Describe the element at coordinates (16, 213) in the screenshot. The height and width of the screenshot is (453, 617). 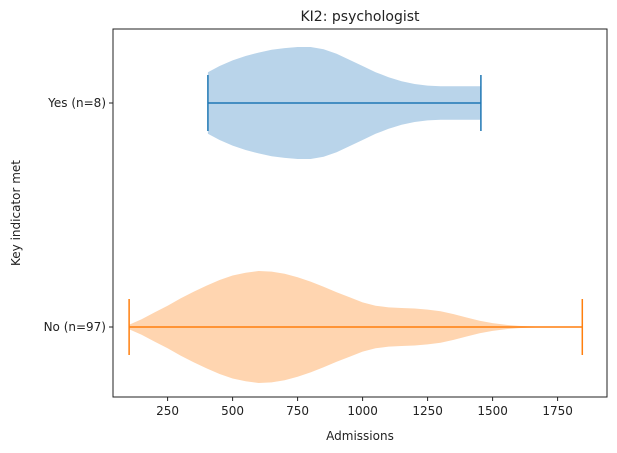
I see `y-axis-label: Key indicator met` at that location.